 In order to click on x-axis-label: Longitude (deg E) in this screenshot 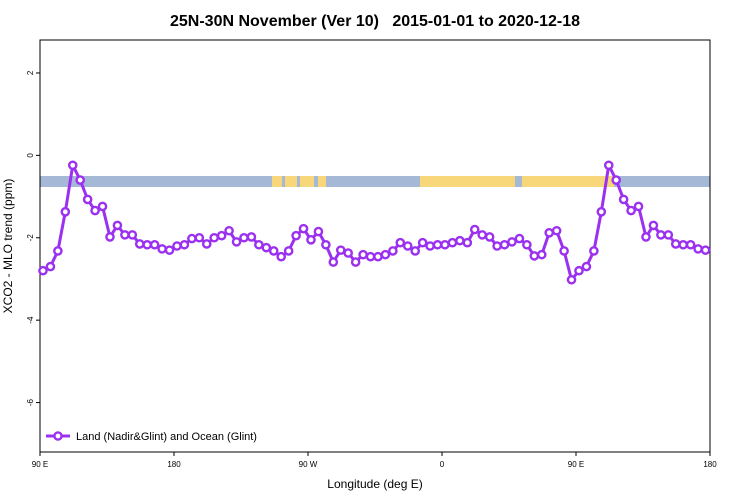, I will do `click(374, 484)`.